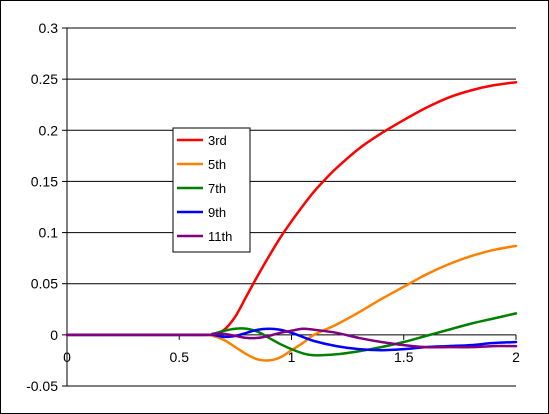 Image resolution: width=549 pixels, height=414 pixels. Describe the element at coordinates (44, 181) in the screenshot. I see `y-tick-label: 0.15` at that location.